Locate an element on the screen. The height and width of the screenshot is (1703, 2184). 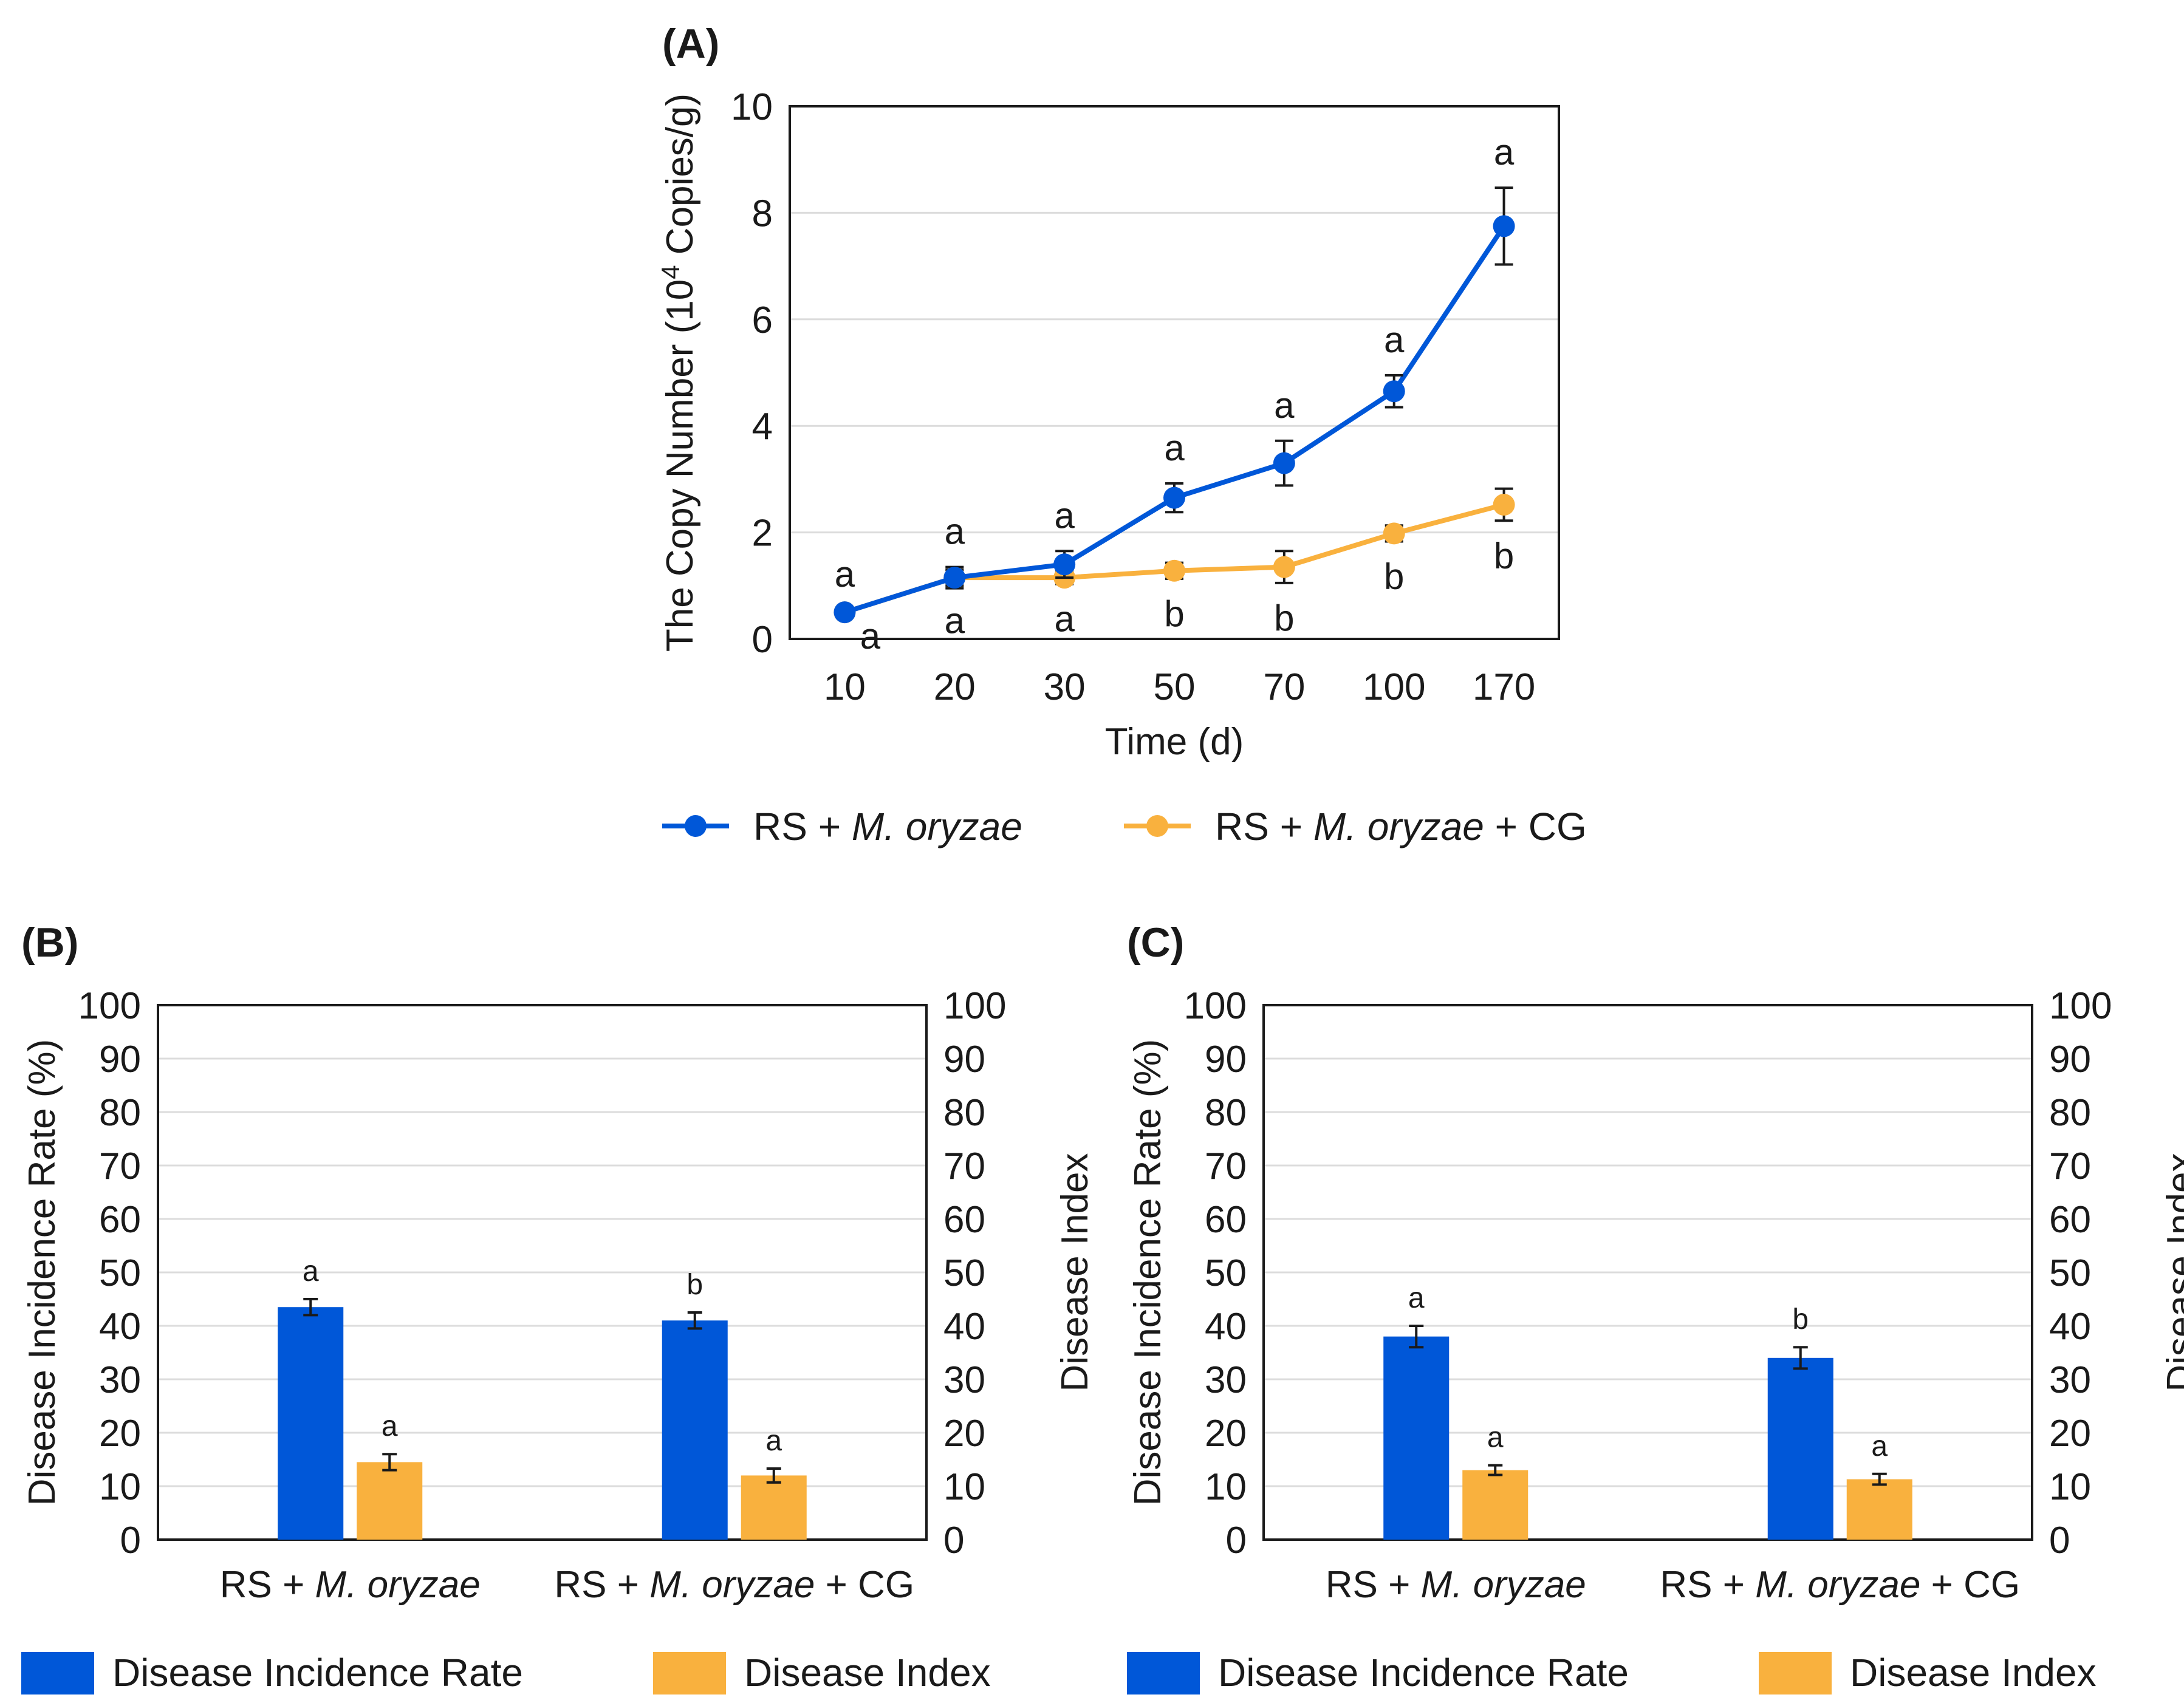
legend-b: Disease Incidence Rate Disease Index is located at coordinates (506, 1672).